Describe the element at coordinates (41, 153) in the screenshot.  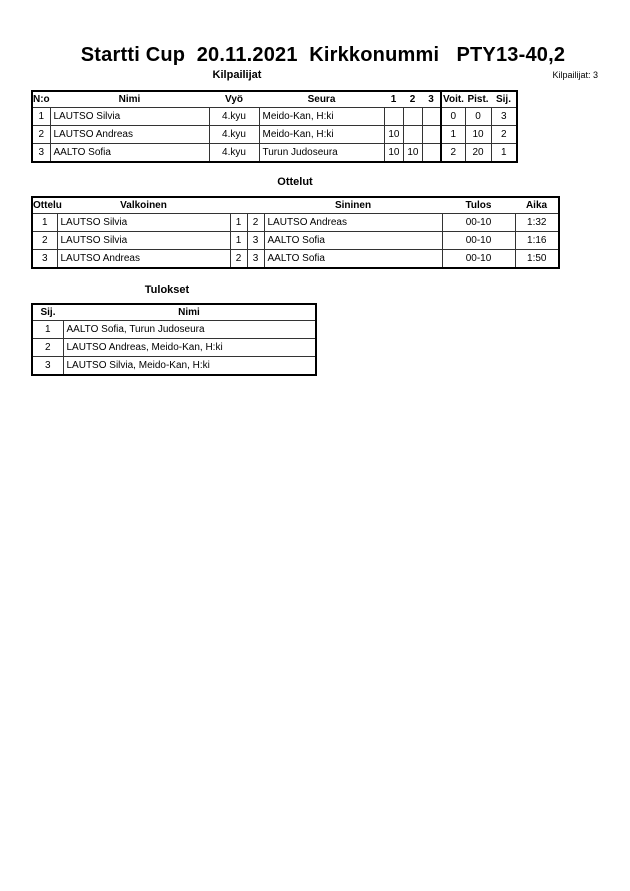
I see `cell-no: 3` at that location.